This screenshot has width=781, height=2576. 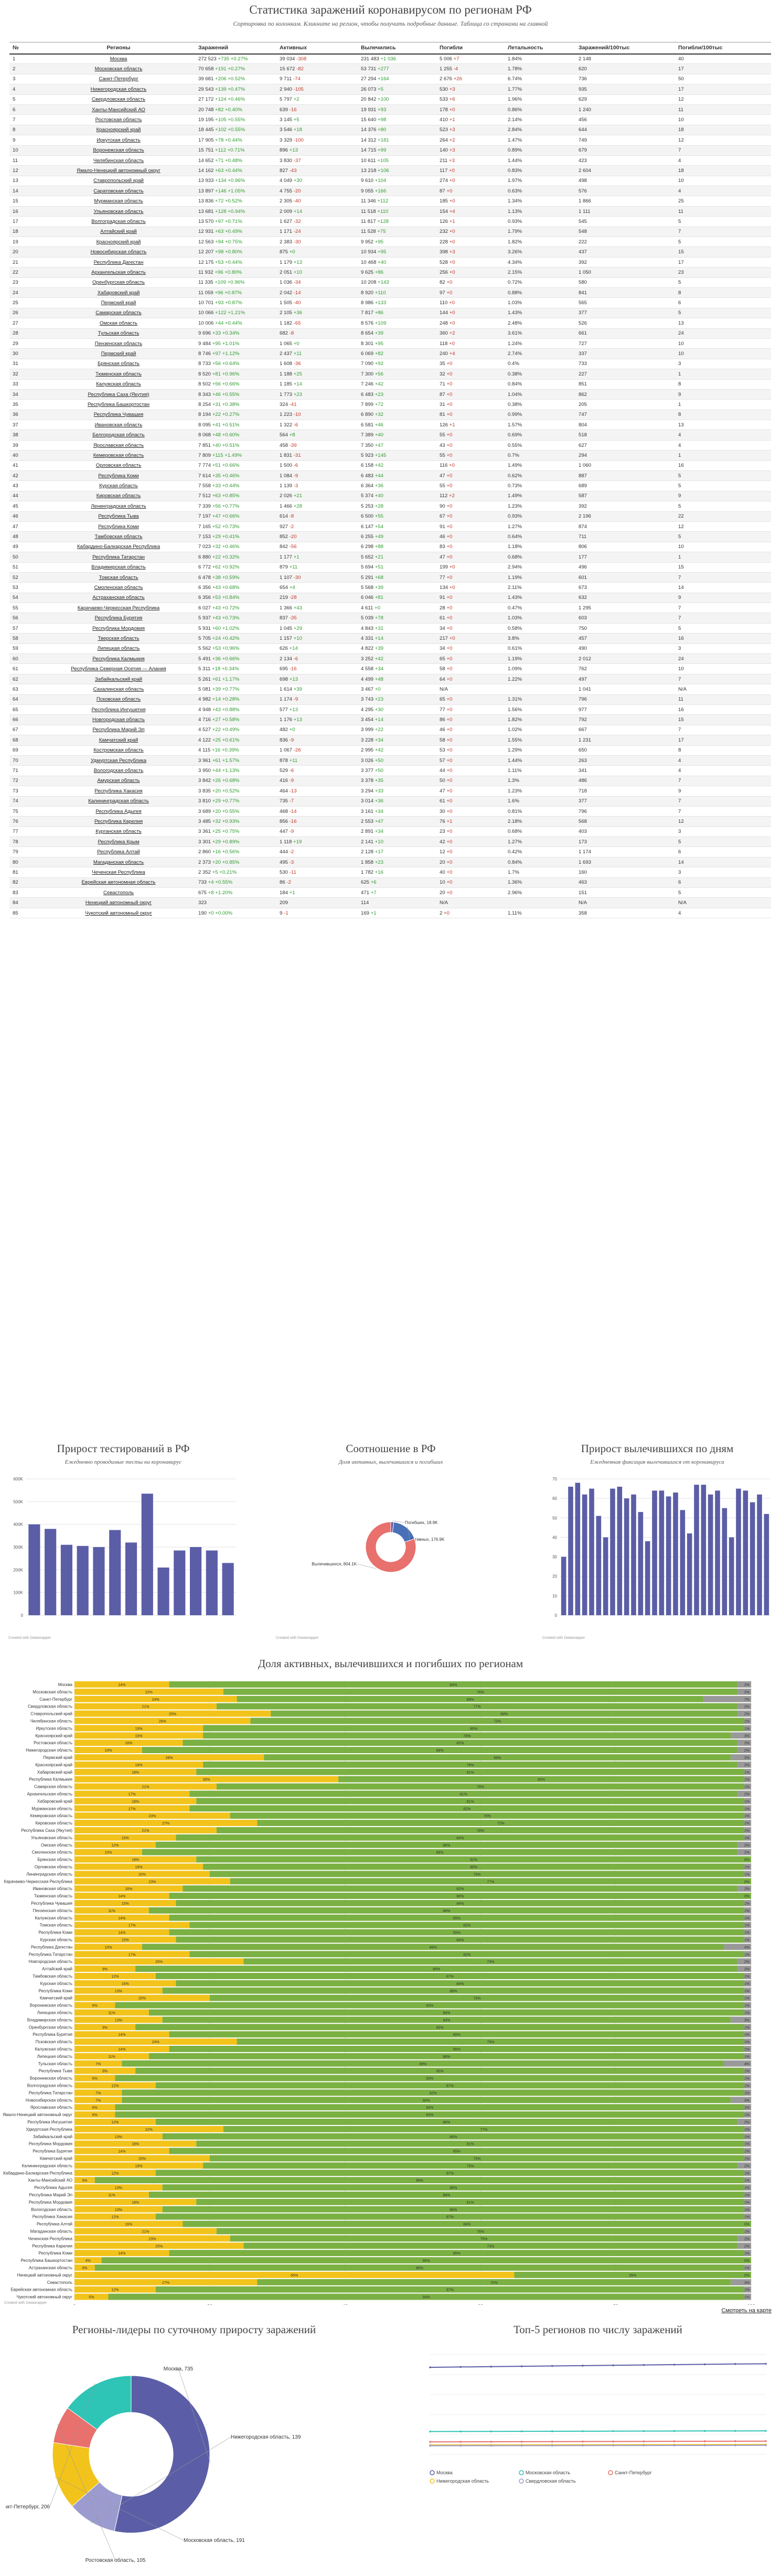 What do you see at coordinates (118, 862) in the screenshot?
I see `region-link: Магаданская область` at bounding box center [118, 862].